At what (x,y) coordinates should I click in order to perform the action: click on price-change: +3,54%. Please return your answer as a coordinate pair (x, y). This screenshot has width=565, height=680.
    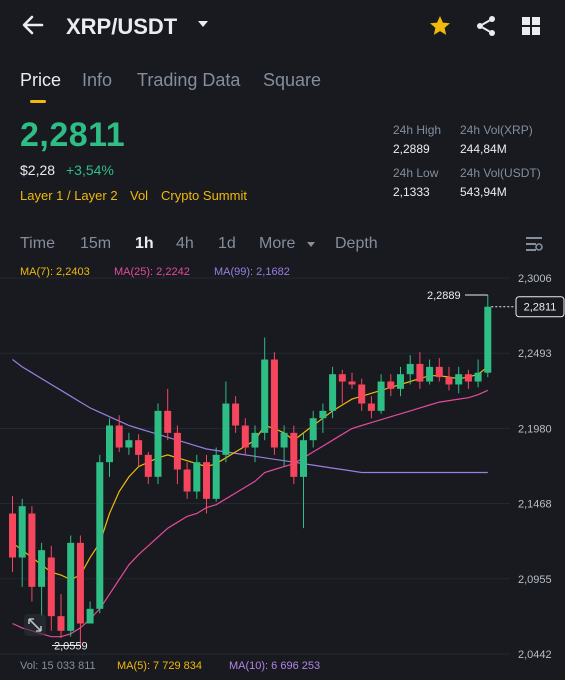
    Looking at the image, I should click on (90, 170).